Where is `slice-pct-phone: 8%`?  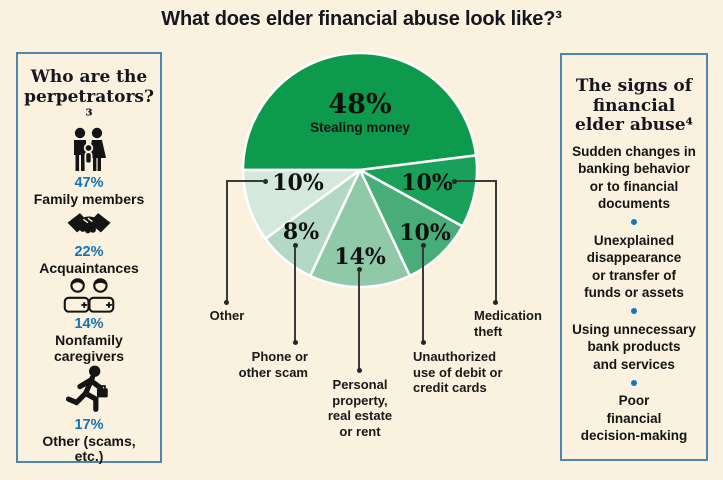
slice-pct-phone: 8% is located at coordinates (301, 232).